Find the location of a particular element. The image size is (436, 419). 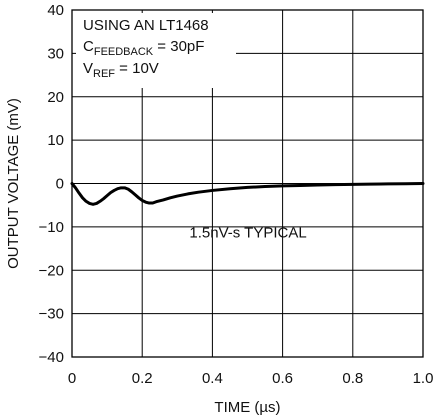

series-line is located at coordinates (247, 194).